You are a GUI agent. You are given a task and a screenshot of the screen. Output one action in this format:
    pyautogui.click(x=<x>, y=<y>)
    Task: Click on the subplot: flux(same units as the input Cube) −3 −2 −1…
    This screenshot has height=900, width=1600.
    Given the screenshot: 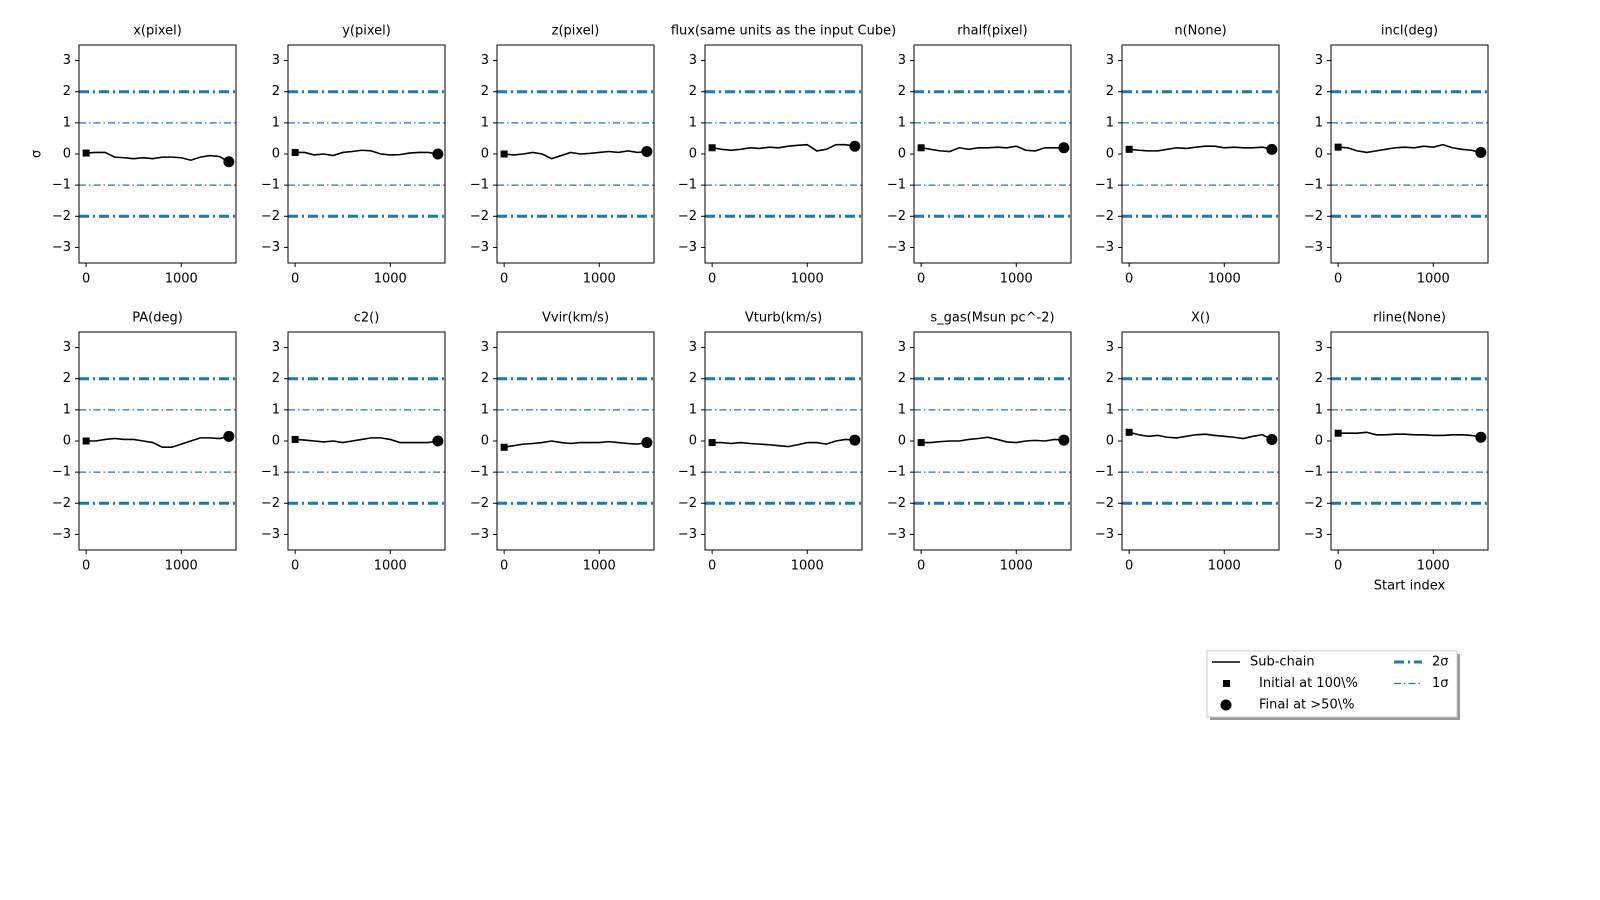 What is the action you would take?
    pyautogui.click(x=783, y=155)
    